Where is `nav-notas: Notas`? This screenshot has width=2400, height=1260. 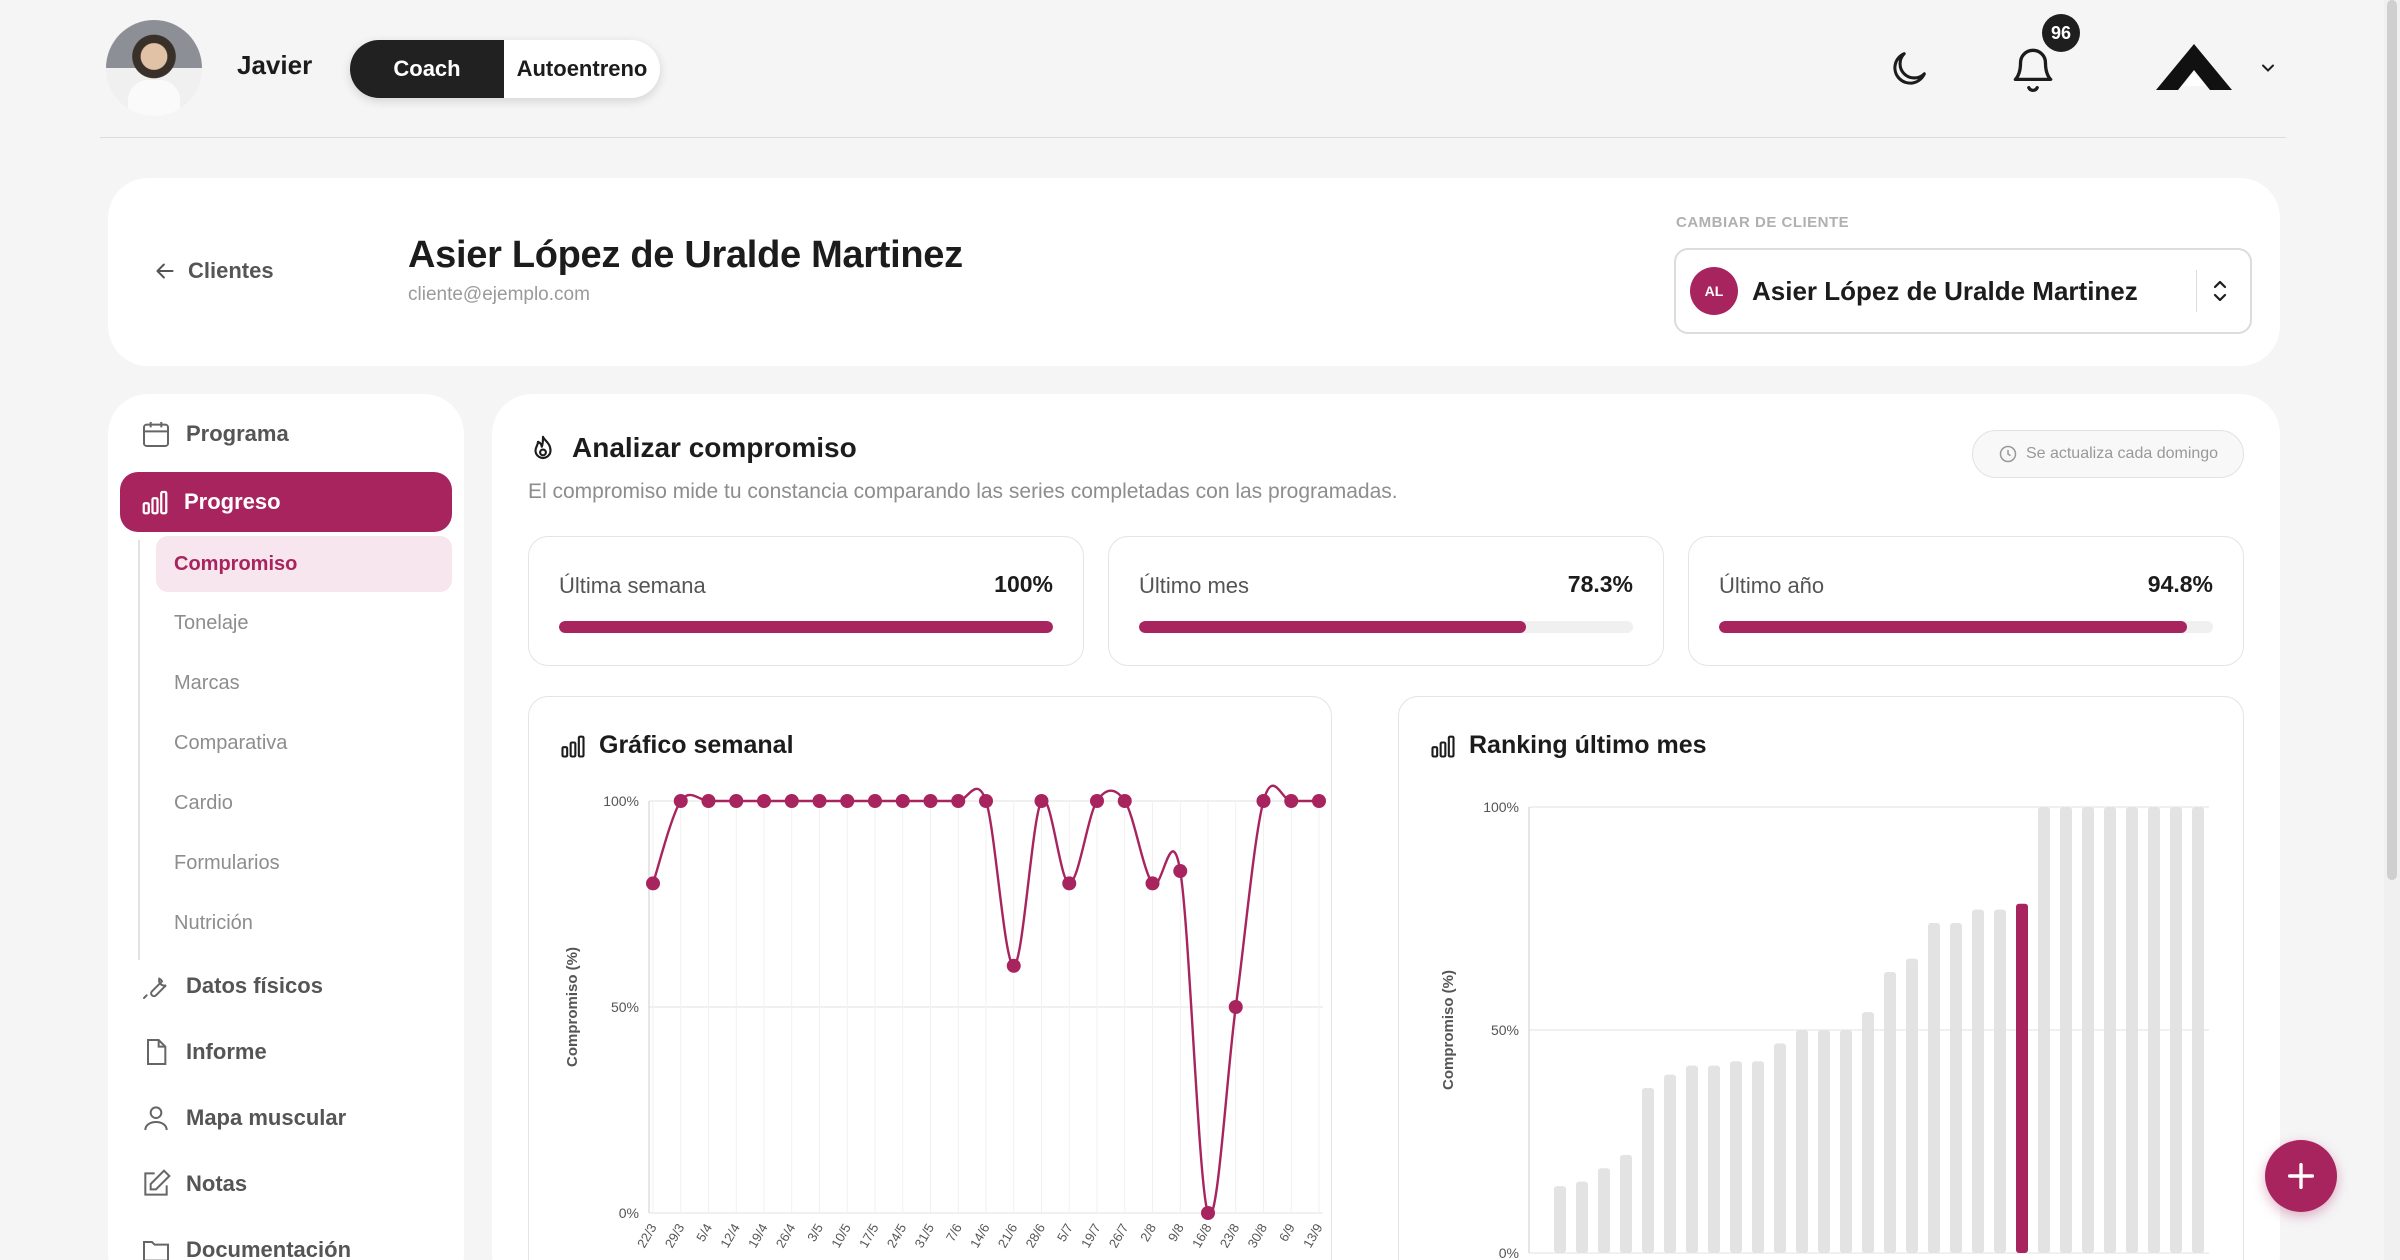 nav-notas: Notas is located at coordinates (193, 1184).